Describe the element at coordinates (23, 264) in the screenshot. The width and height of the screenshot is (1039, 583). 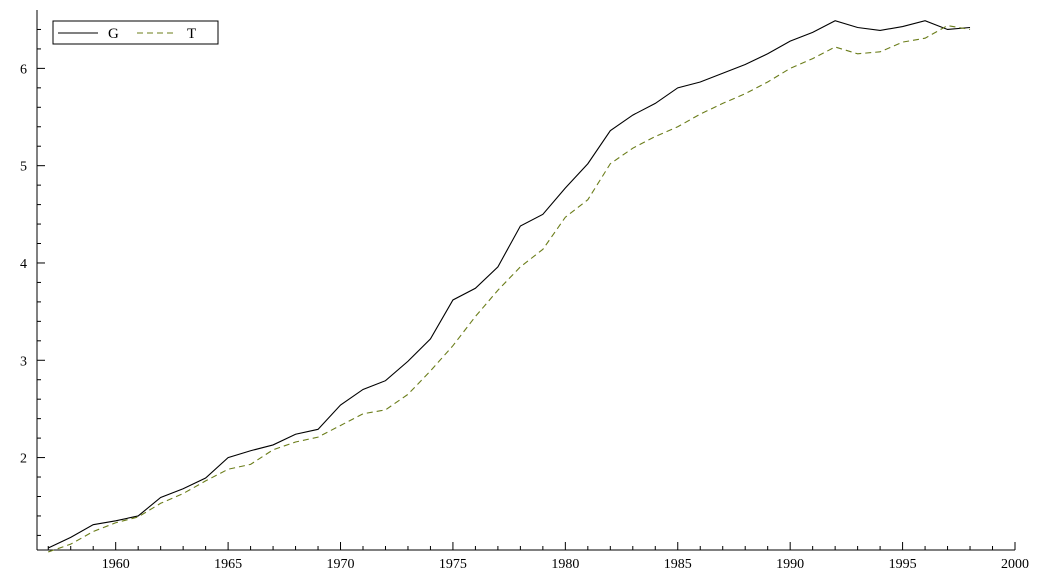
I see `y-tick-label: 4` at that location.